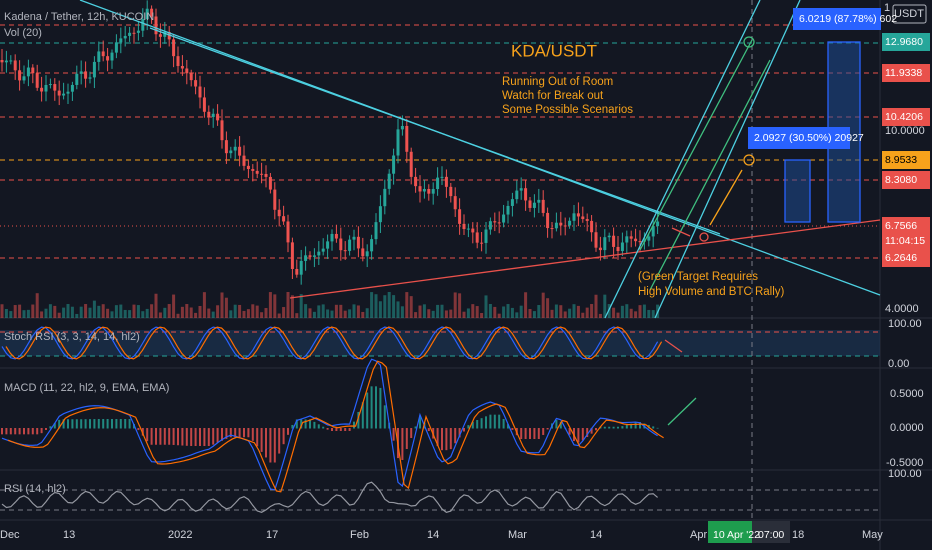 The height and width of the screenshot is (550, 932). I want to click on price-label: 11.9338, so click(903, 73).